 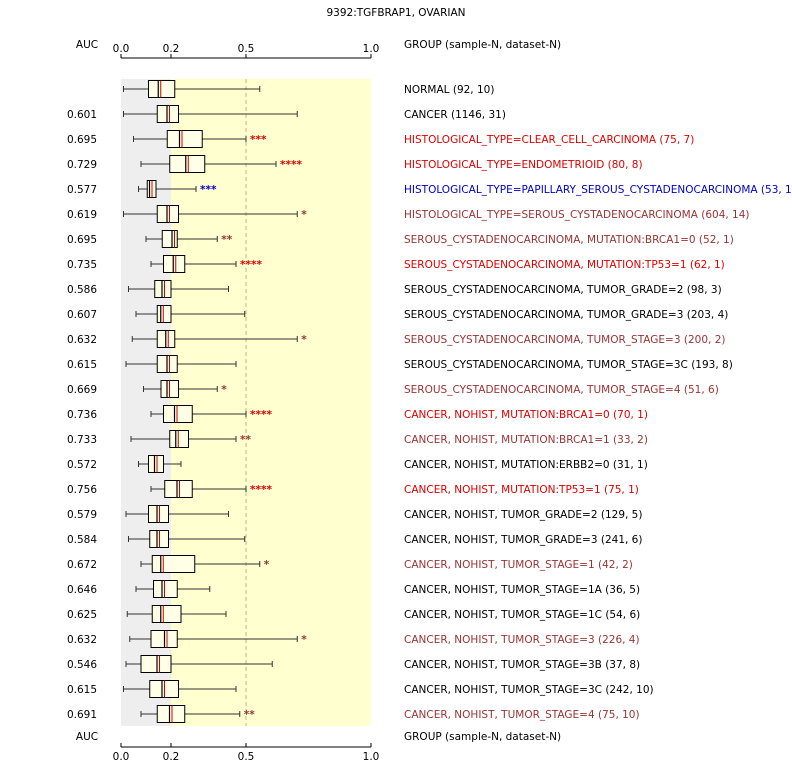 What do you see at coordinates (82, 290) in the screenshot?
I see `auc-value: 0.586` at bounding box center [82, 290].